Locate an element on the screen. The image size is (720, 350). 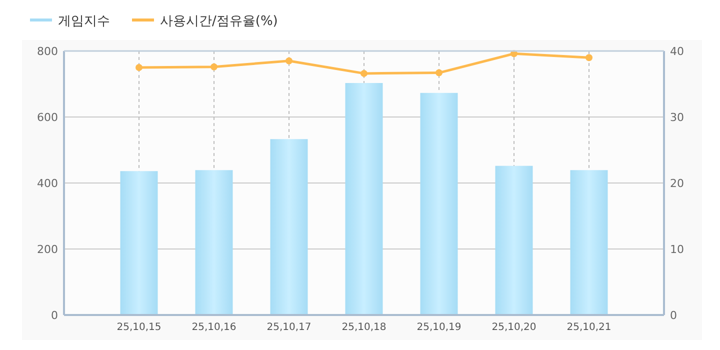
x-tick-label: 25,10,18 is located at coordinates (364, 327).